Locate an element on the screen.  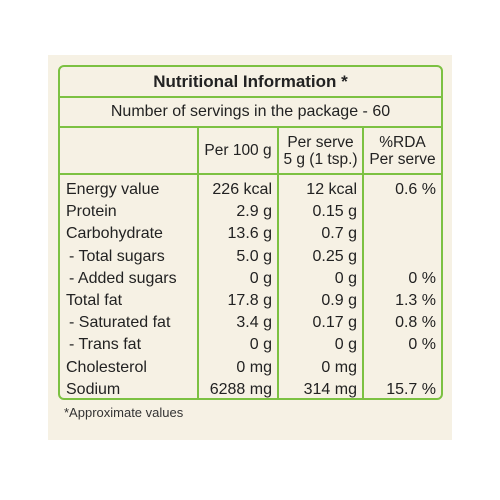
nutrient-value: 15.7 % is located at coordinates (411, 389).